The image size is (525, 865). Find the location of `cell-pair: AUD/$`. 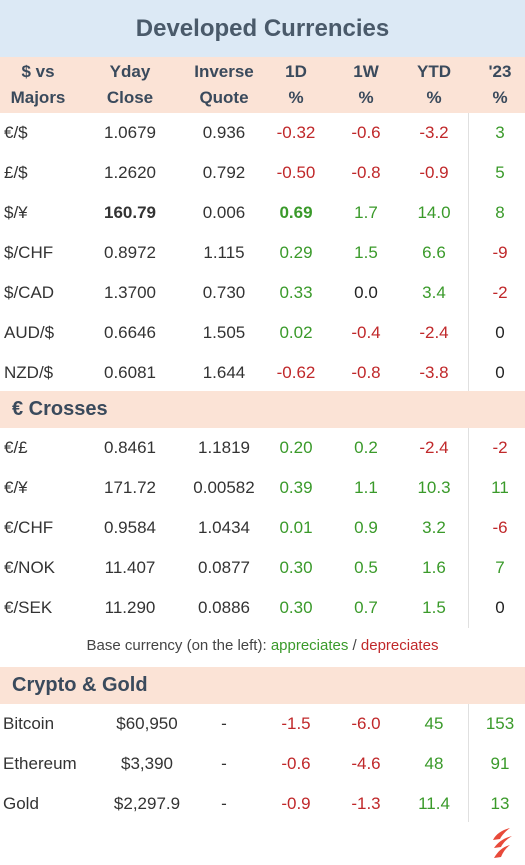

cell-pair: AUD/$ is located at coordinates (29, 332).